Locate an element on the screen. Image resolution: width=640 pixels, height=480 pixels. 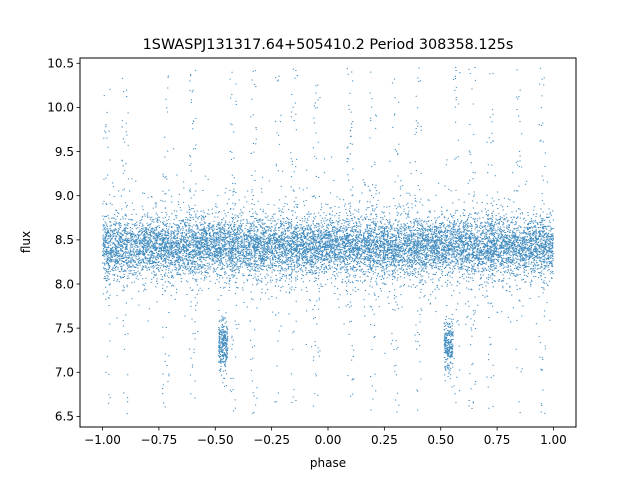
y-tick-label: 7.0 is located at coordinates (64, 373).